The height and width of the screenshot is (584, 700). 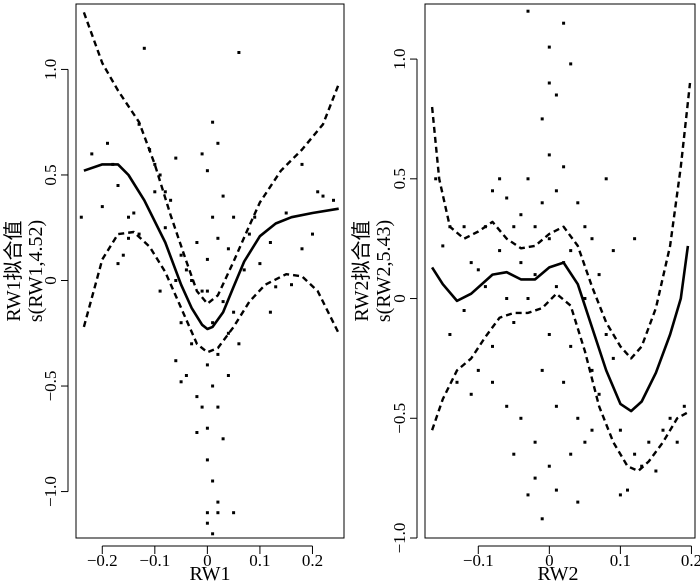 I want to click on panel-rw2-x-label: RW2, so click(x=557, y=573).